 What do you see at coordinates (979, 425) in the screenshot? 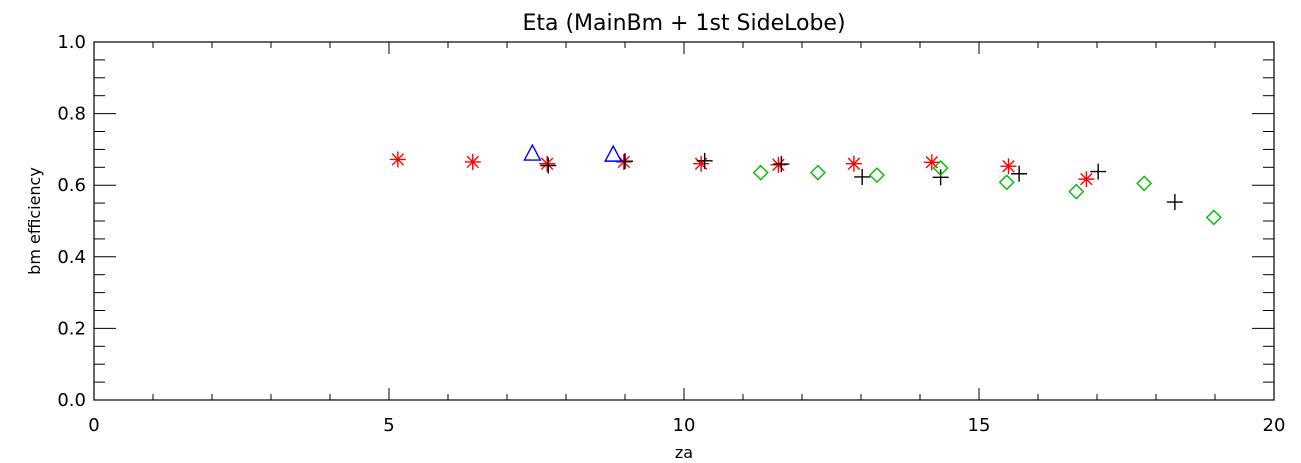
I see `x-tick-label: 15` at bounding box center [979, 425].